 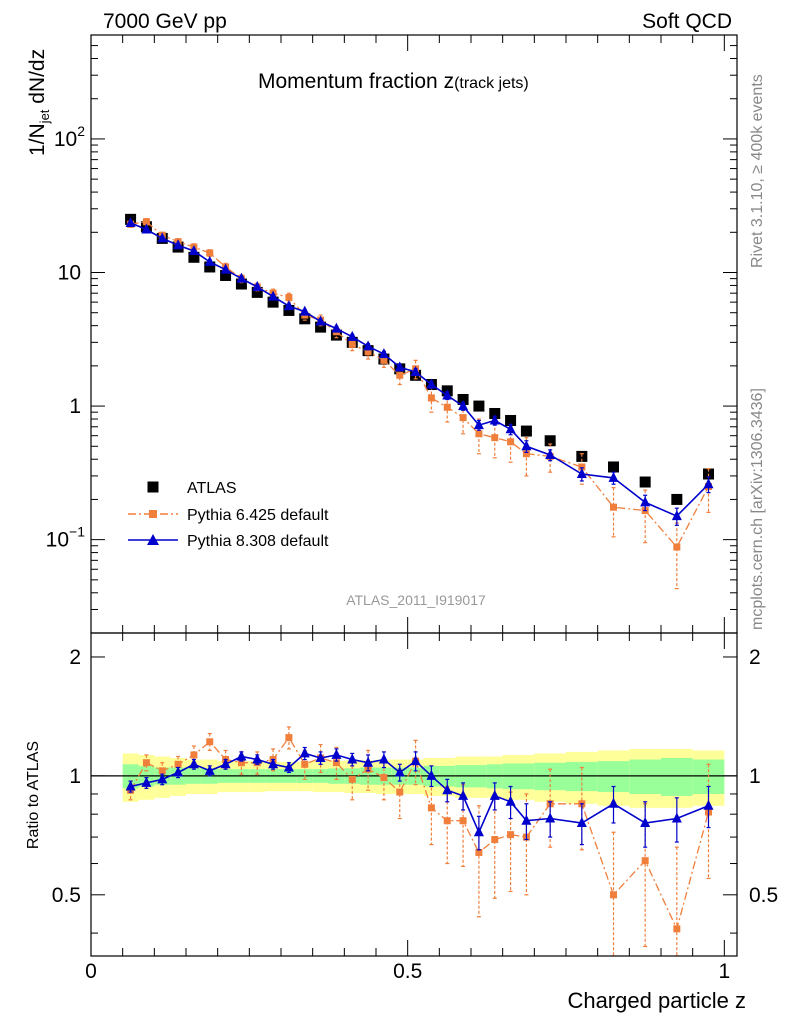 I want to click on y-tick-label-right: 0.5, so click(x=763, y=895).